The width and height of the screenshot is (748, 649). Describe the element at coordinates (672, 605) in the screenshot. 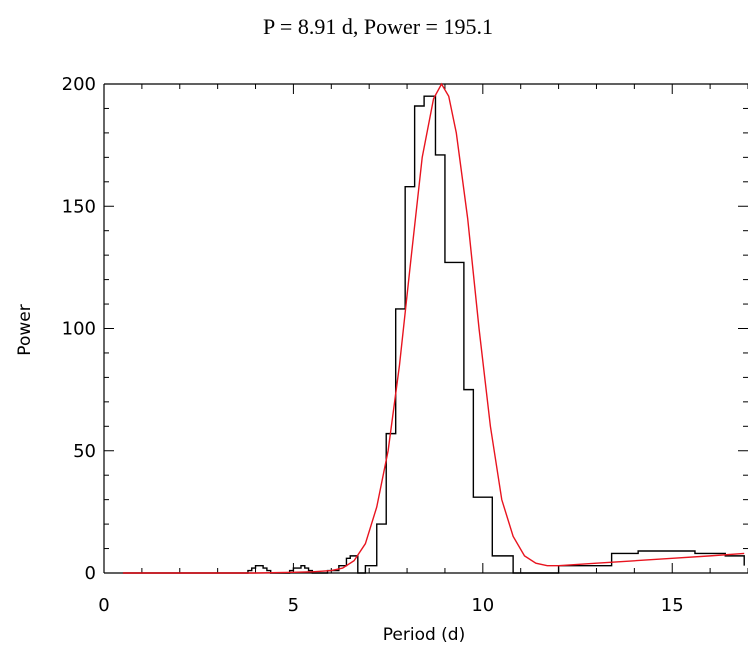

I see `x-tick-label: 15` at that location.